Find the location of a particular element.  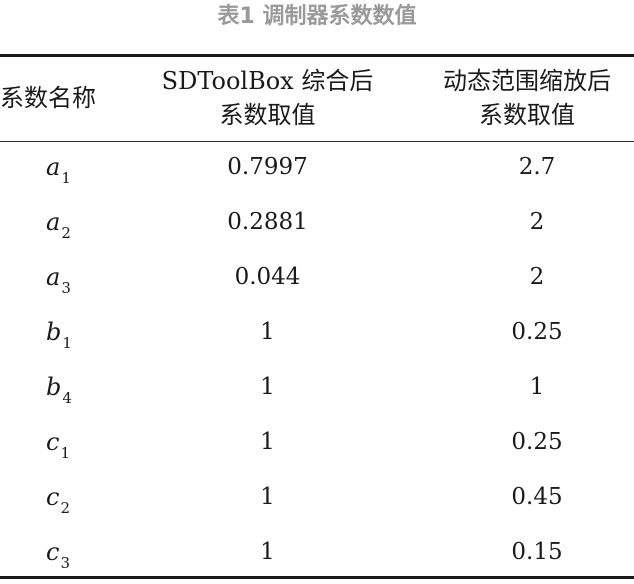

coefficient-name: c1 is located at coordinates (76, 444).